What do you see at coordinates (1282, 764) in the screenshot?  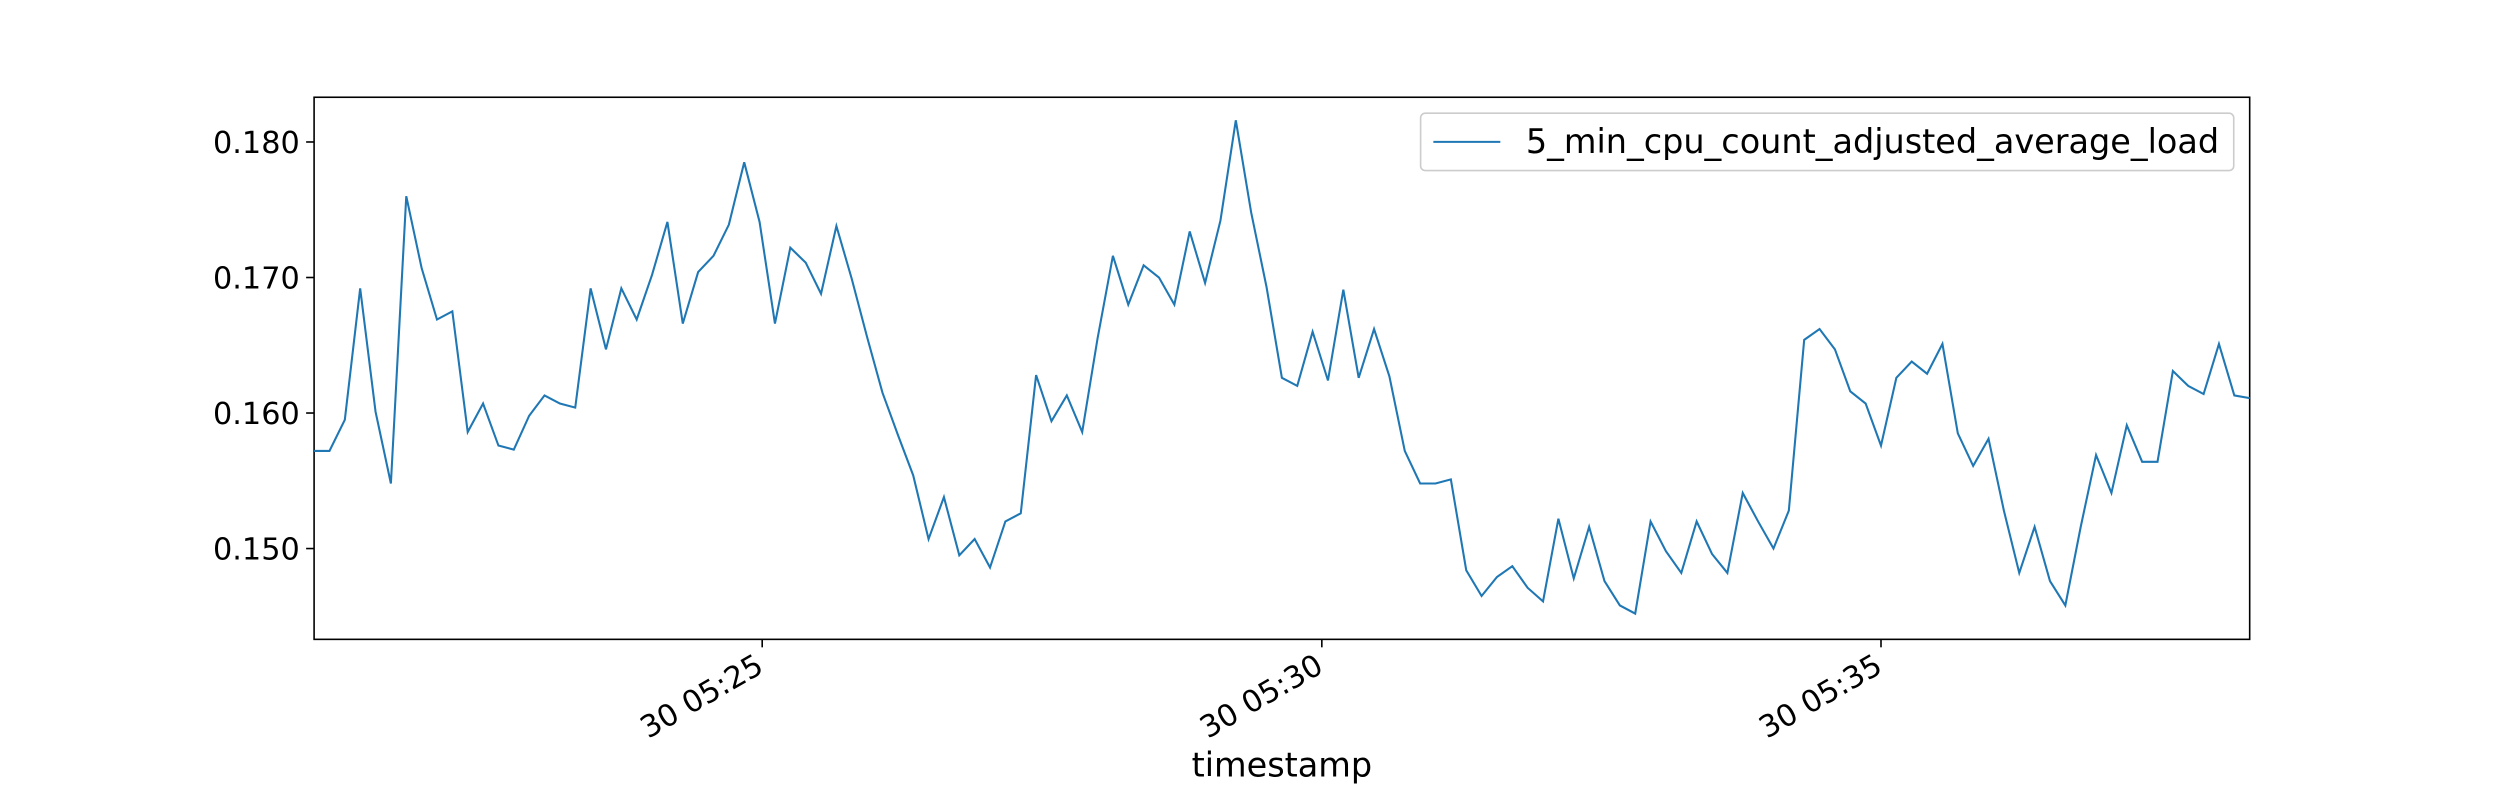 I see `x-axis-label: timestamp` at bounding box center [1282, 764].